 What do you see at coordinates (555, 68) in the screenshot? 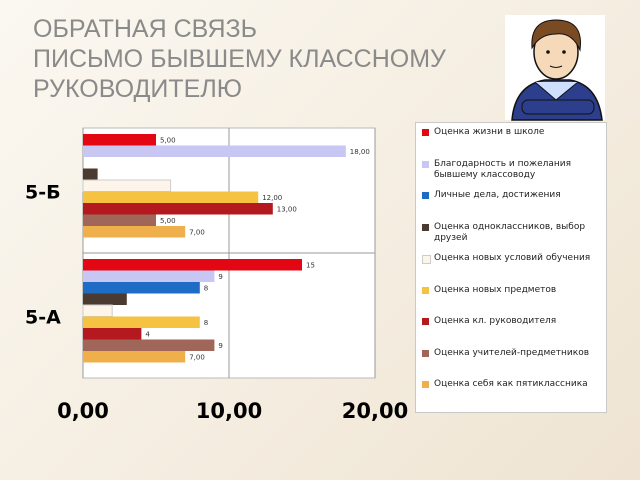
I see `boy-illustration` at bounding box center [555, 68].